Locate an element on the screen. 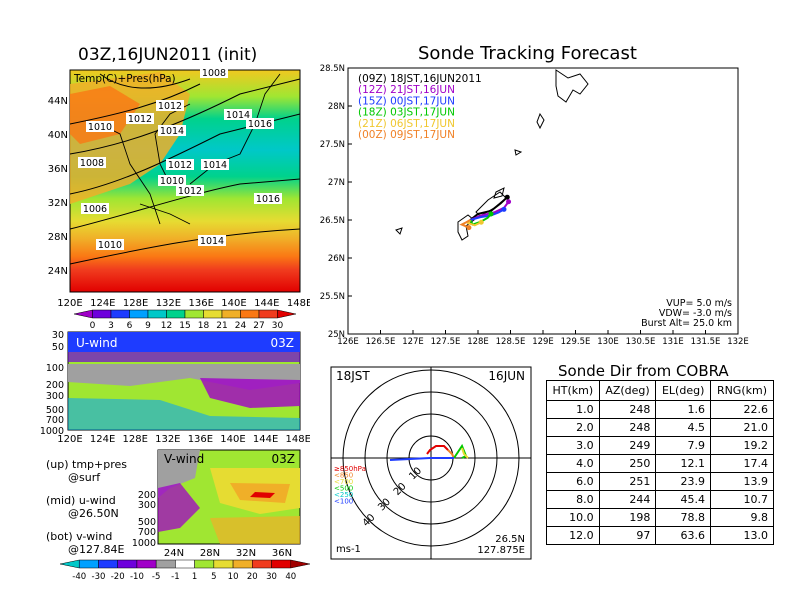 Image resolution: width=792 pixels, height=612 pixels. u-wind-east-region is located at coordinates (250, 393).